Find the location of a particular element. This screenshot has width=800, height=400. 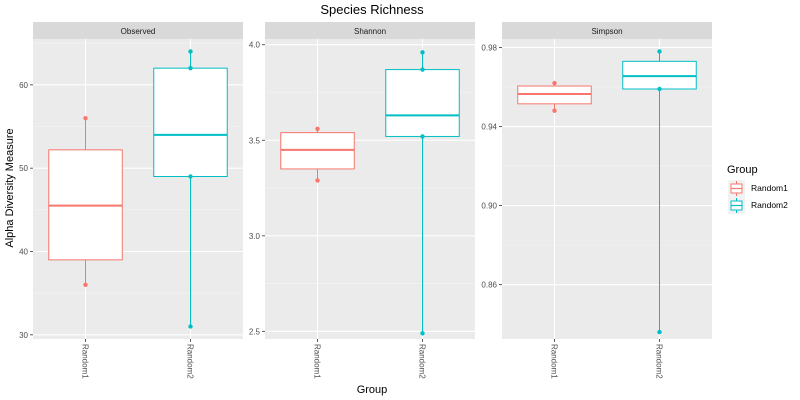

facet-strip-label: Observed is located at coordinates (138, 31).